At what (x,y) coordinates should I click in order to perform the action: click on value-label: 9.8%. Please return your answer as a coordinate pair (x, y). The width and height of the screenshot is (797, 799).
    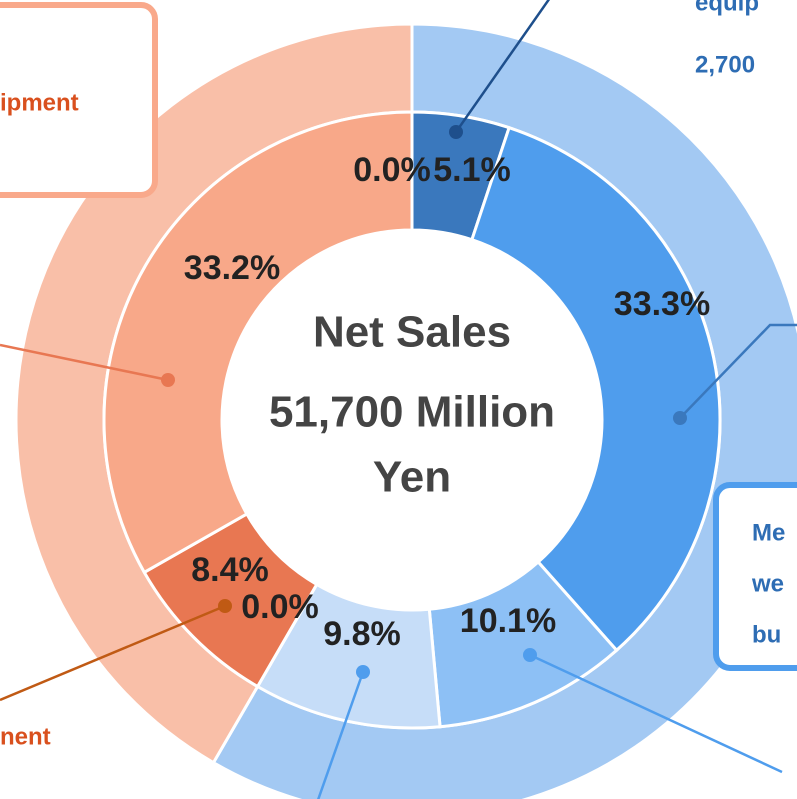
    Looking at the image, I should click on (362, 634).